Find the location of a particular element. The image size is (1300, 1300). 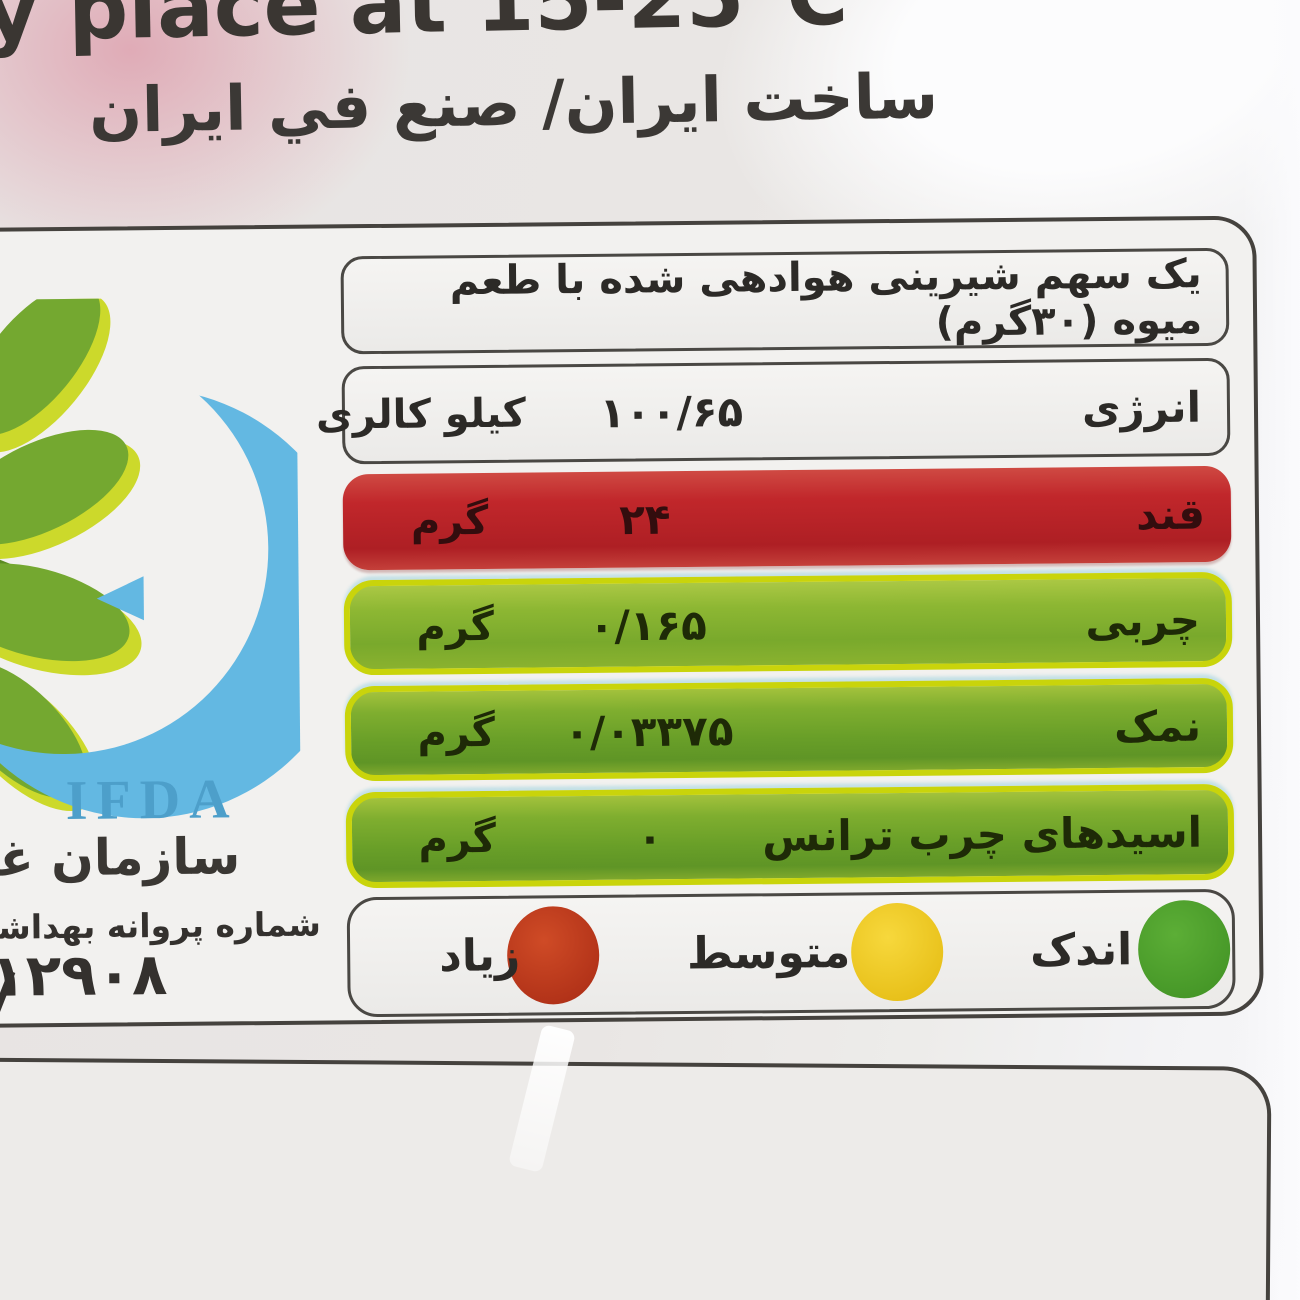

fat-unit: گرم is located at coordinates (455, 627).